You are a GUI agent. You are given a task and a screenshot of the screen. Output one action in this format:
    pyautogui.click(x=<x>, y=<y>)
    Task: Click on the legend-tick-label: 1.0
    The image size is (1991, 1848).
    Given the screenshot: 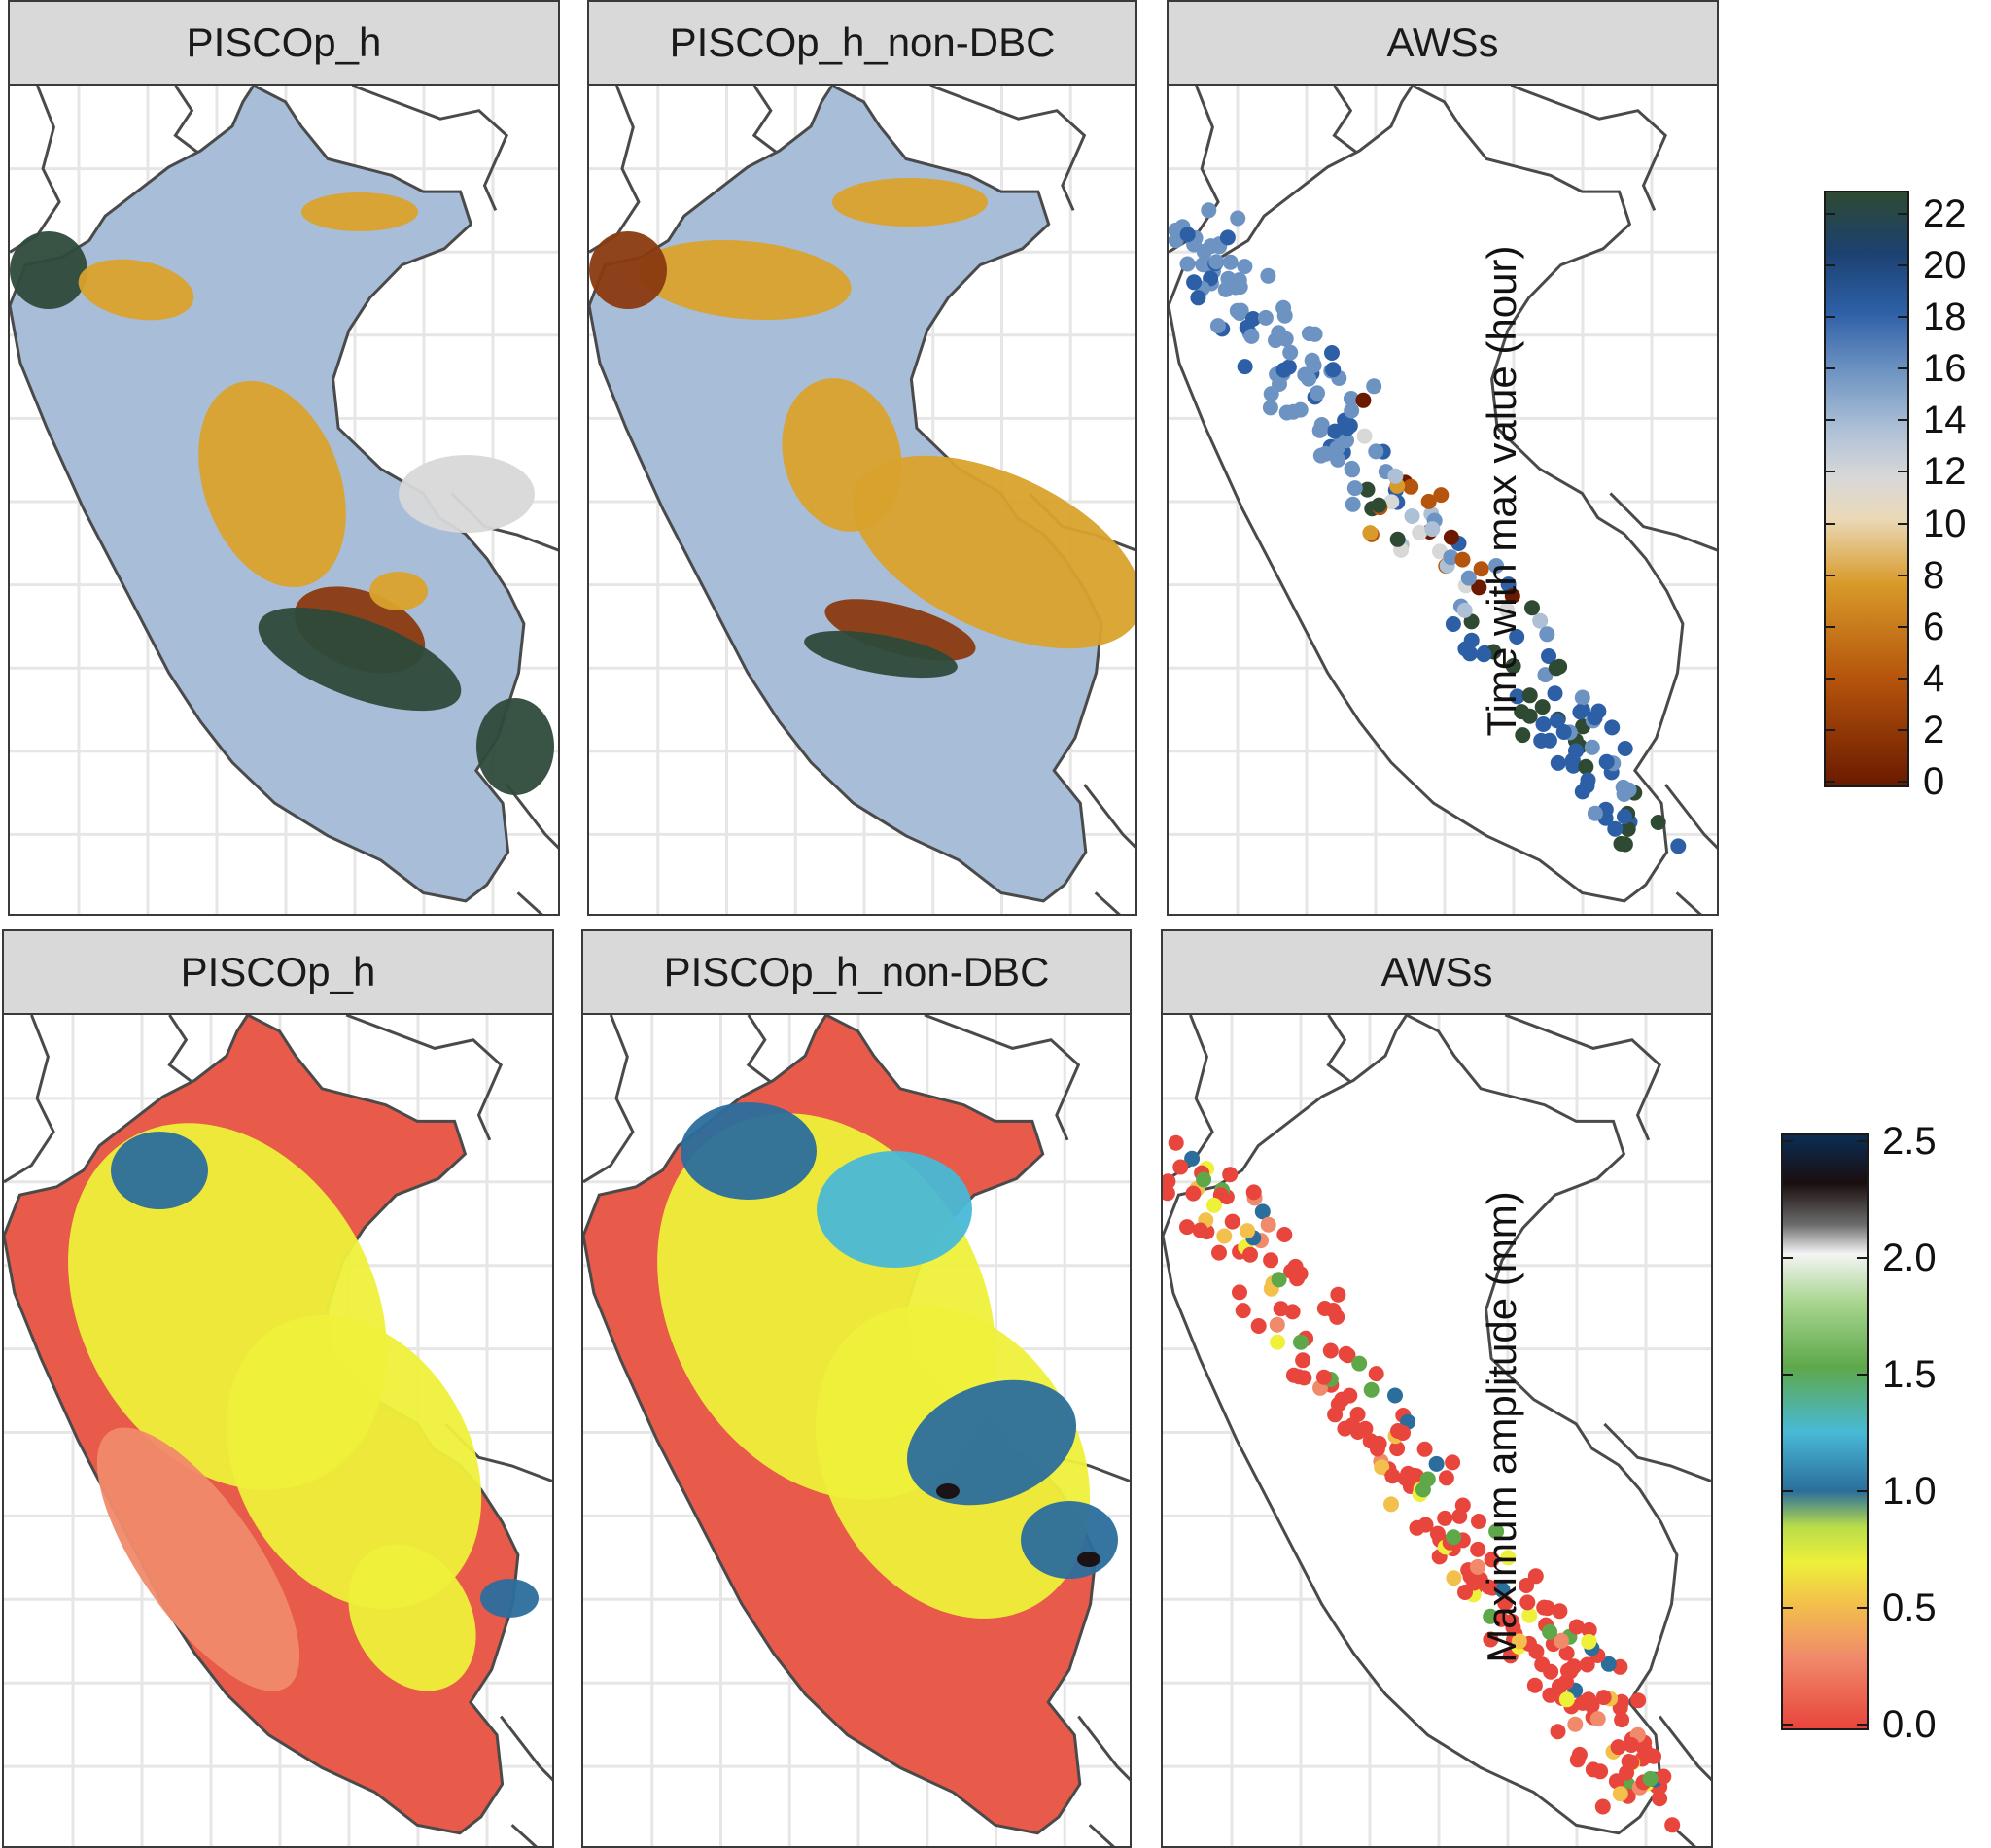 What is the action you would take?
    pyautogui.click(x=1910, y=1491)
    